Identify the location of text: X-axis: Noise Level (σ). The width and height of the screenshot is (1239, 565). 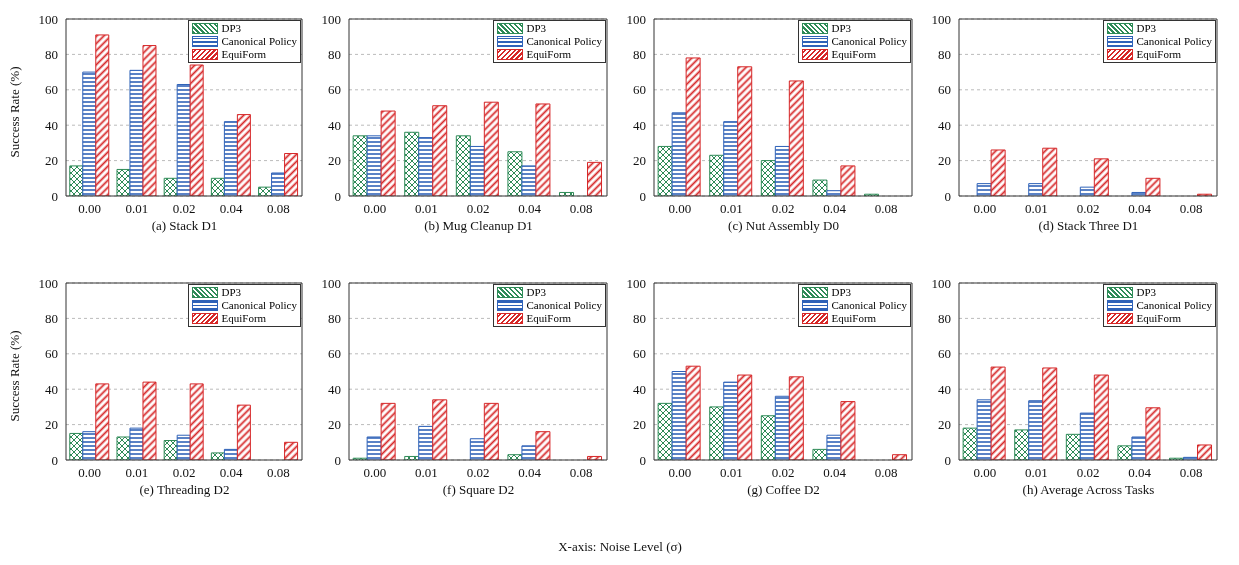
(620, 546).